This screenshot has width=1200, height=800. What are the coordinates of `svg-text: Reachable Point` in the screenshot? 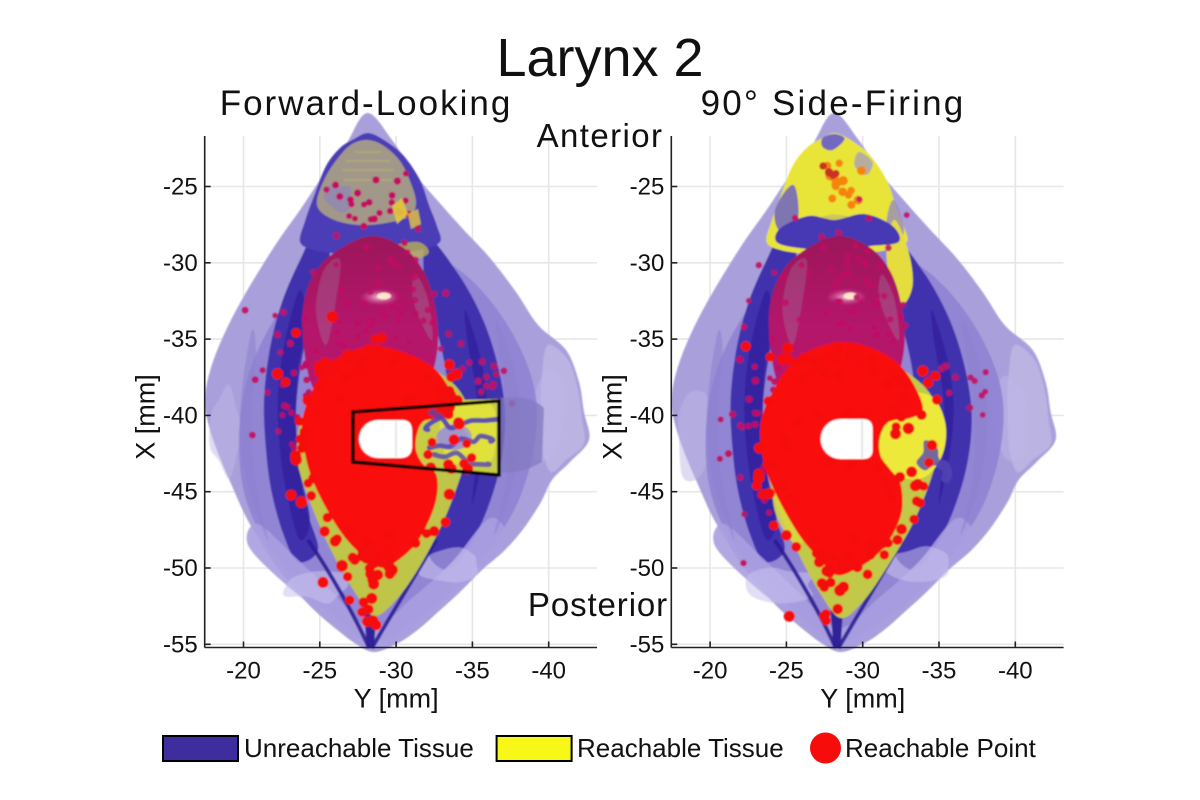 It's located at (941, 748).